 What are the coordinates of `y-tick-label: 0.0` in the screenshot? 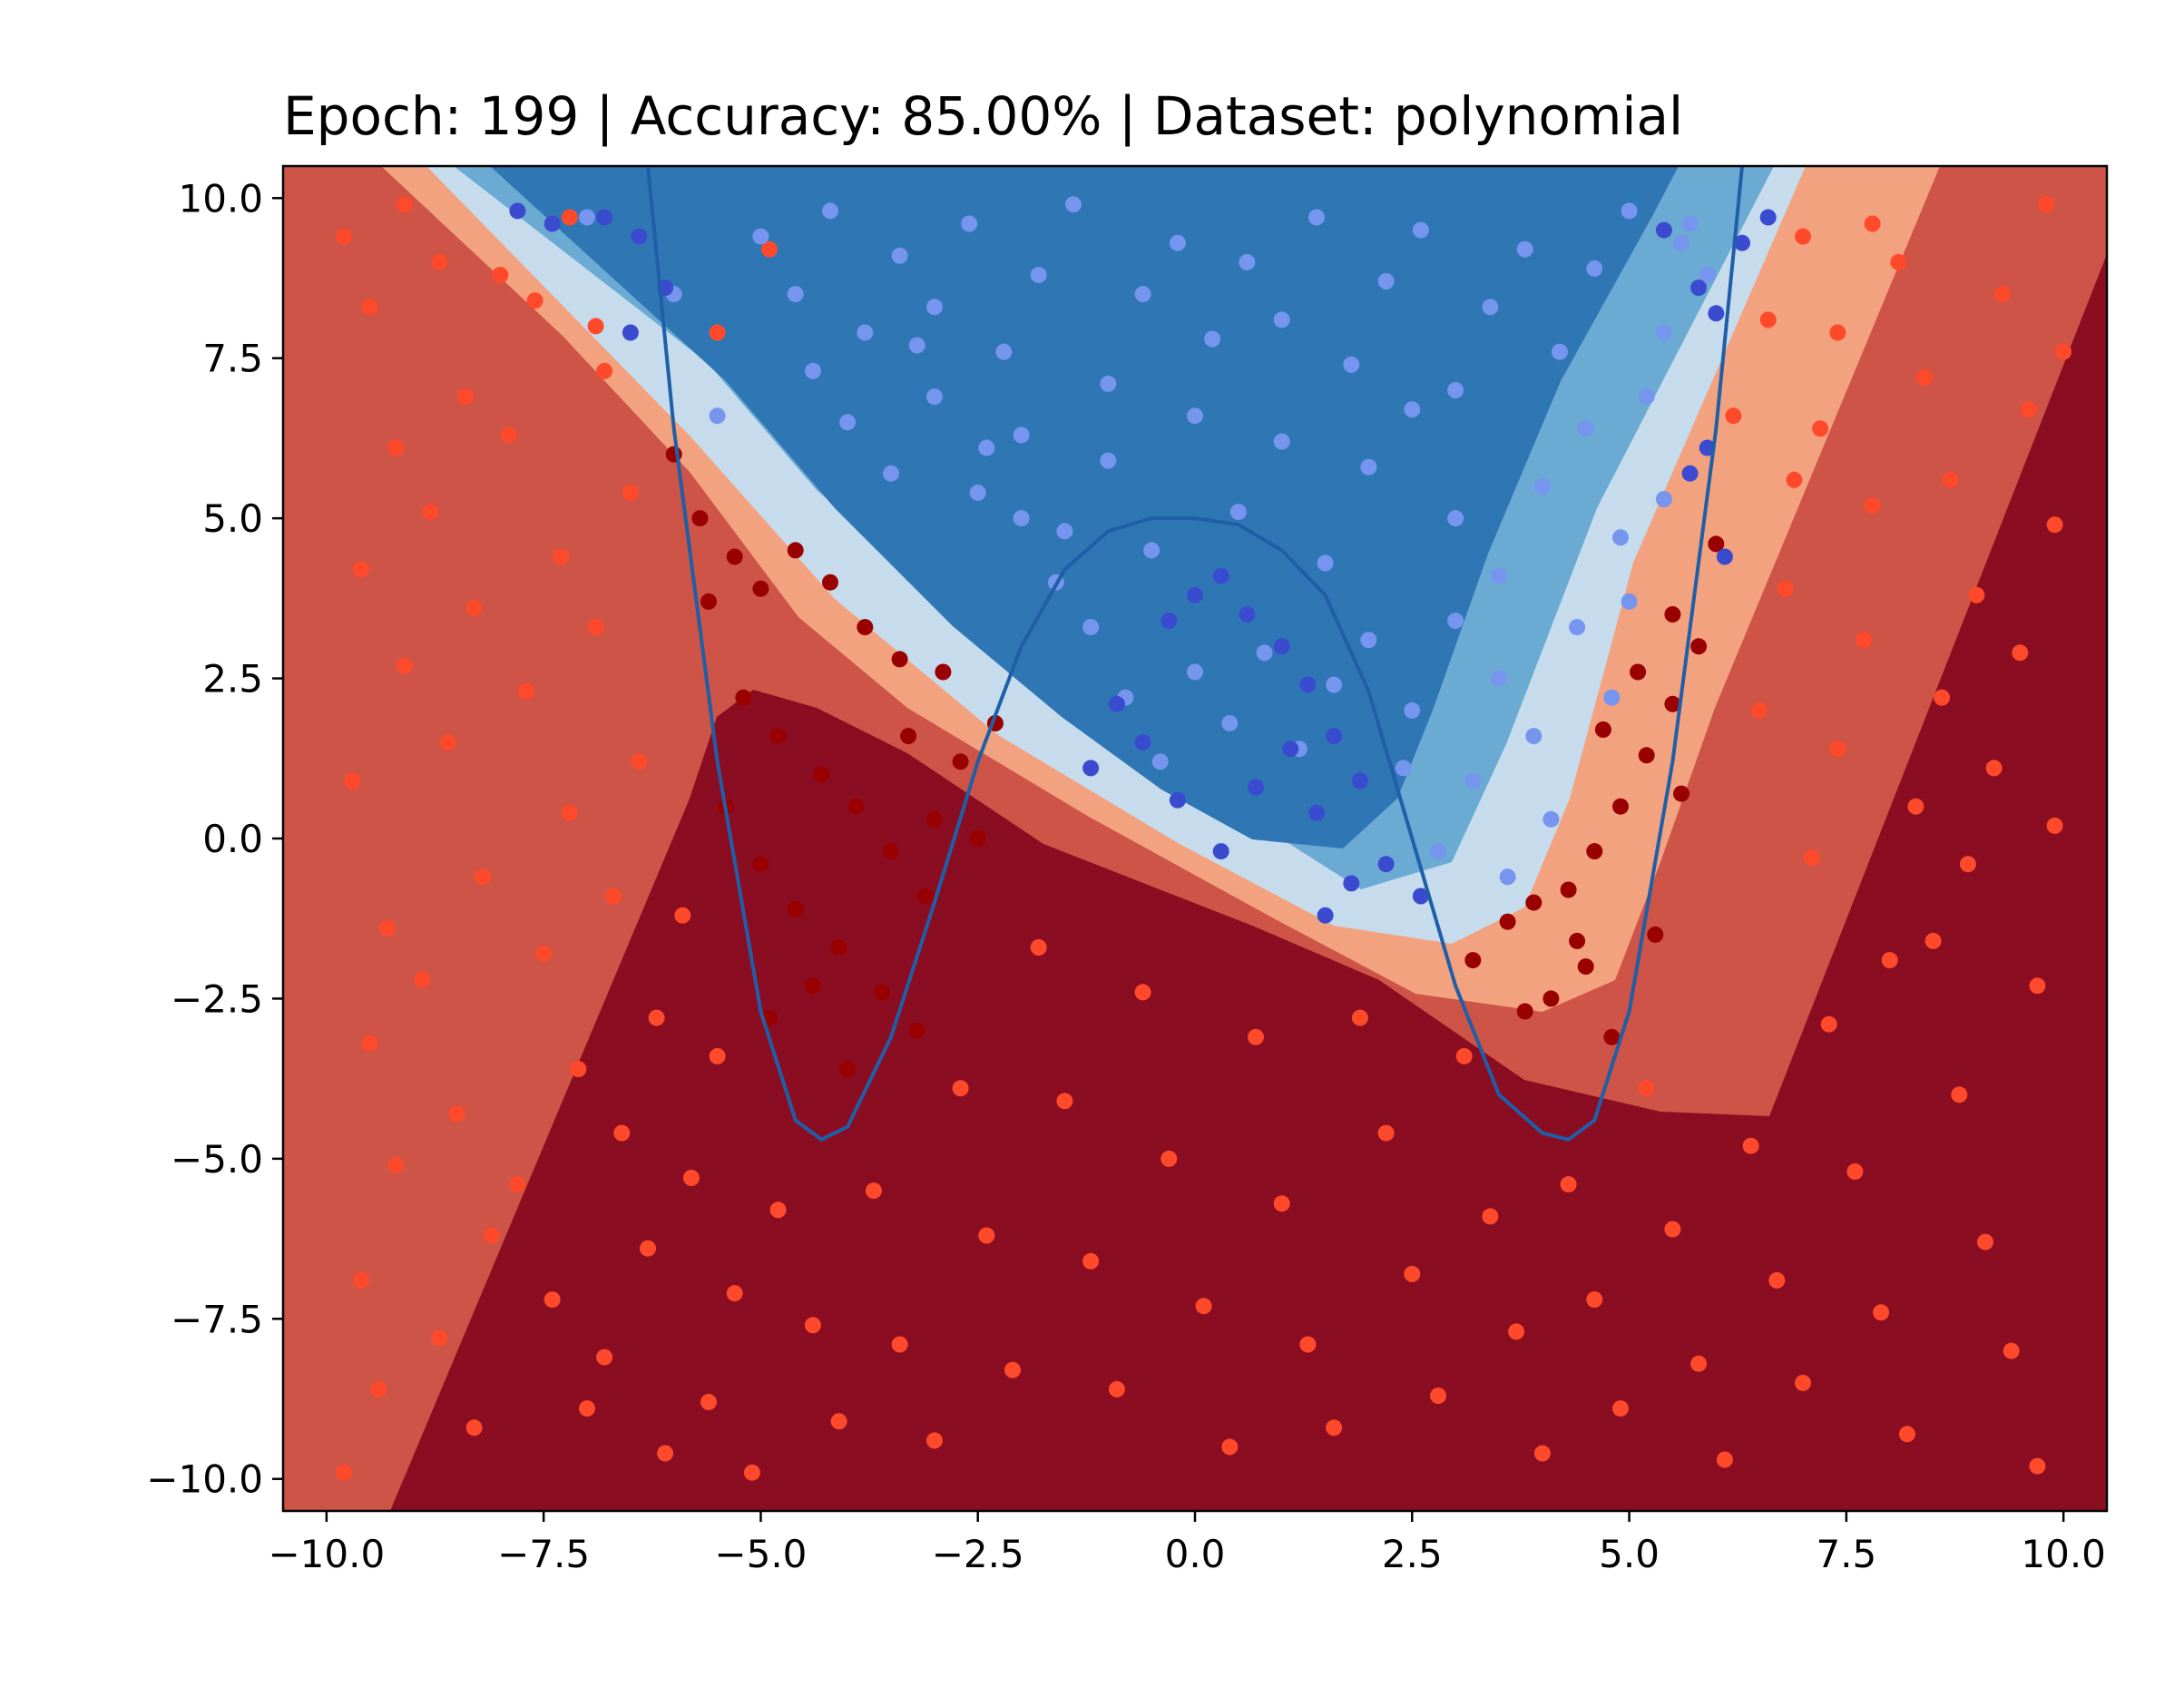 It's located at (233, 839).